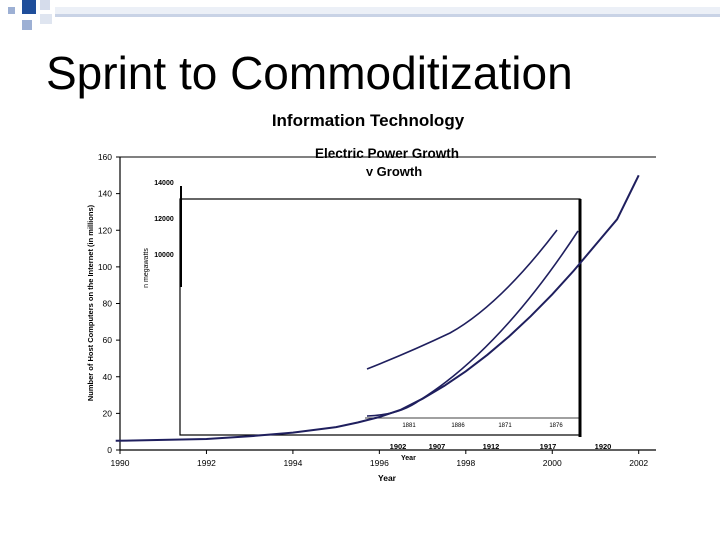  Describe the element at coordinates (105, 194) in the screenshot. I see `y-tick-label: 140` at that location.